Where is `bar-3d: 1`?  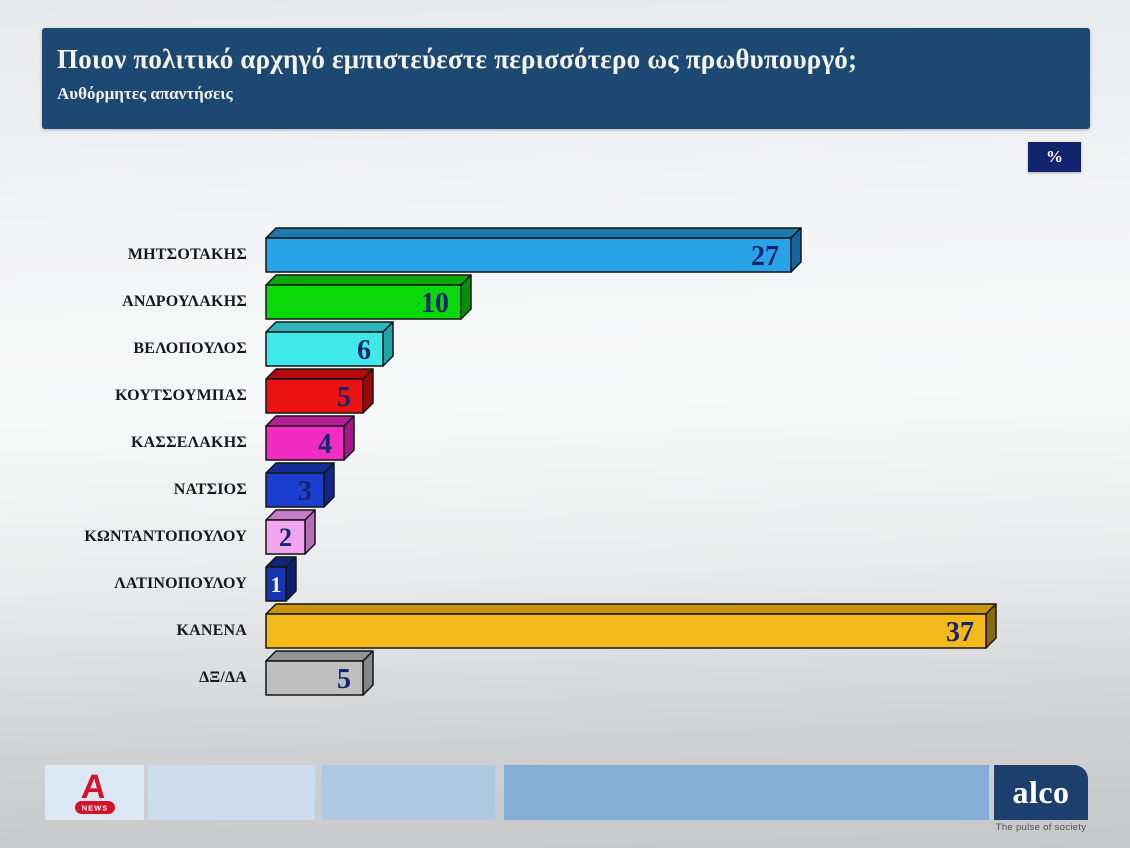
bar-3d: 1 is located at coordinates (281, 579).